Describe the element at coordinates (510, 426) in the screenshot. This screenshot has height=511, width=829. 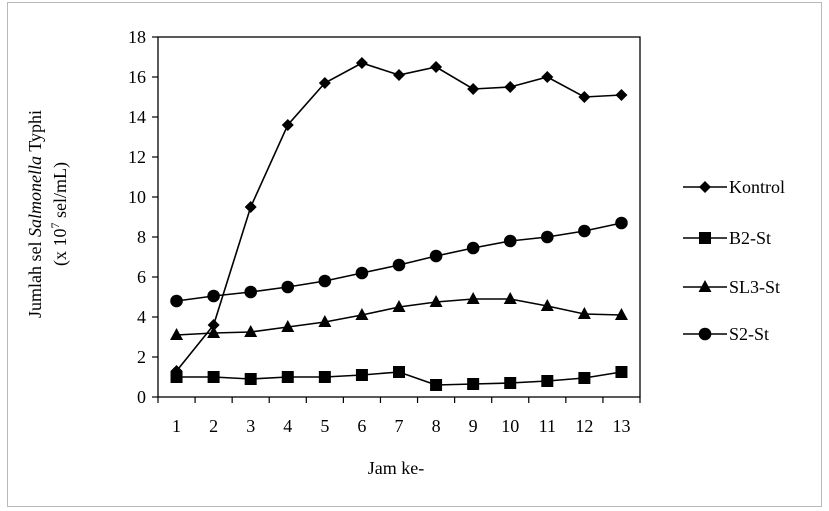
I see `x-tick-label: 10` at that location.